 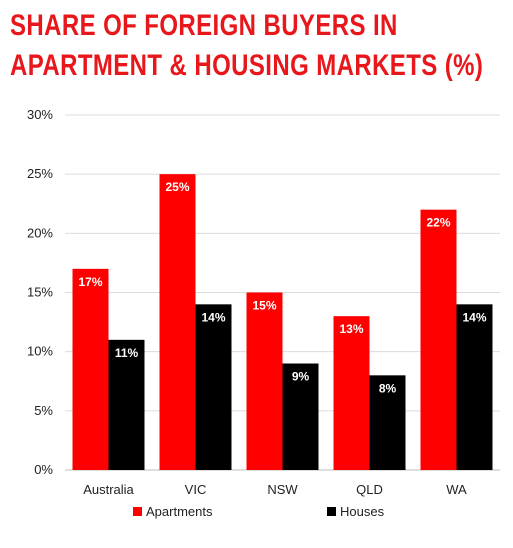 What do you see at coordinates (247, 65) in the screenshot?
I see `chart-title-line-2: APARTMENT & HOUSING MARKETS (%)` at bounding box center [247, 65].